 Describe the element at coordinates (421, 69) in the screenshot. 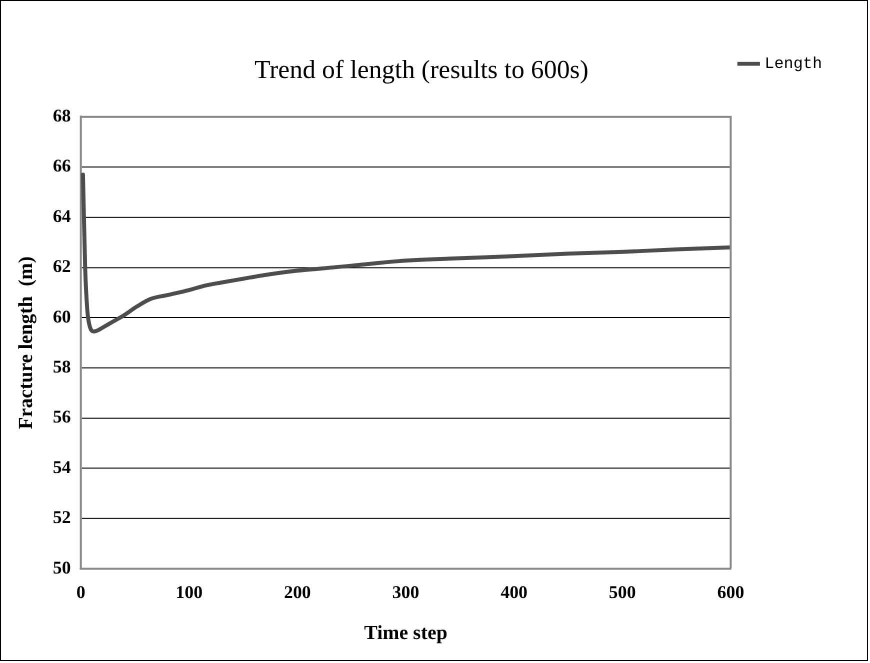

I see `chart-title: Trend of length (results to 600s)` at that location.